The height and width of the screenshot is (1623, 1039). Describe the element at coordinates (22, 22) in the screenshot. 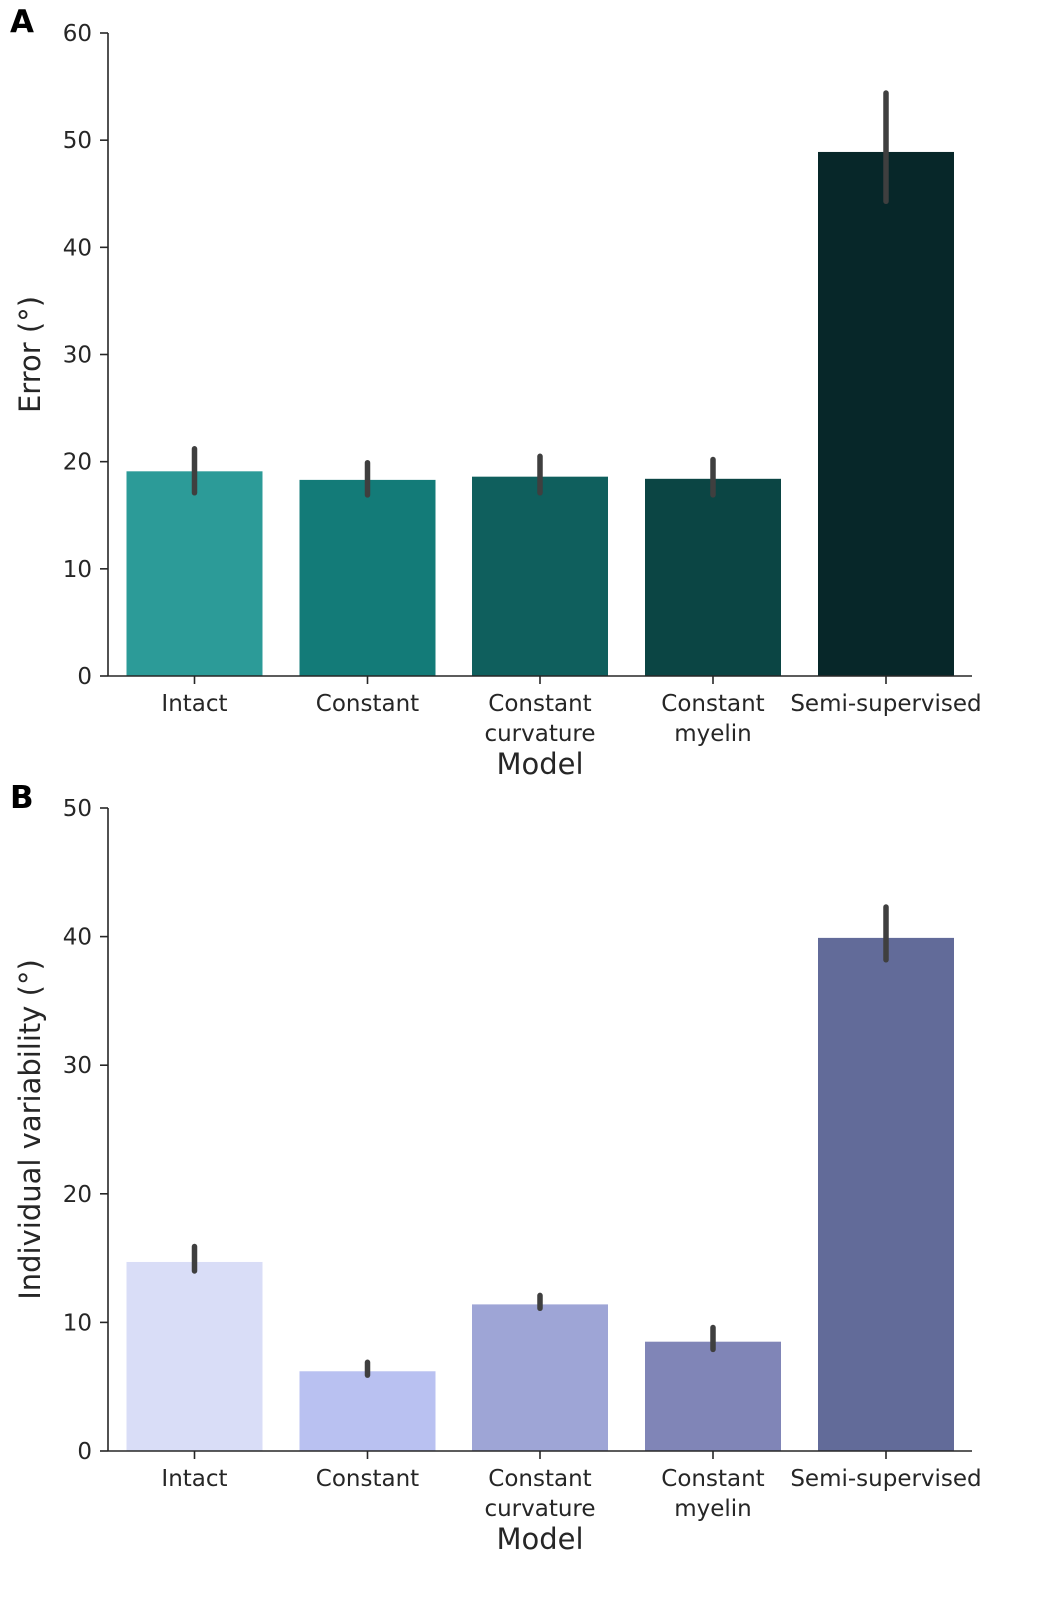

I see `panel-label: A` at that location.